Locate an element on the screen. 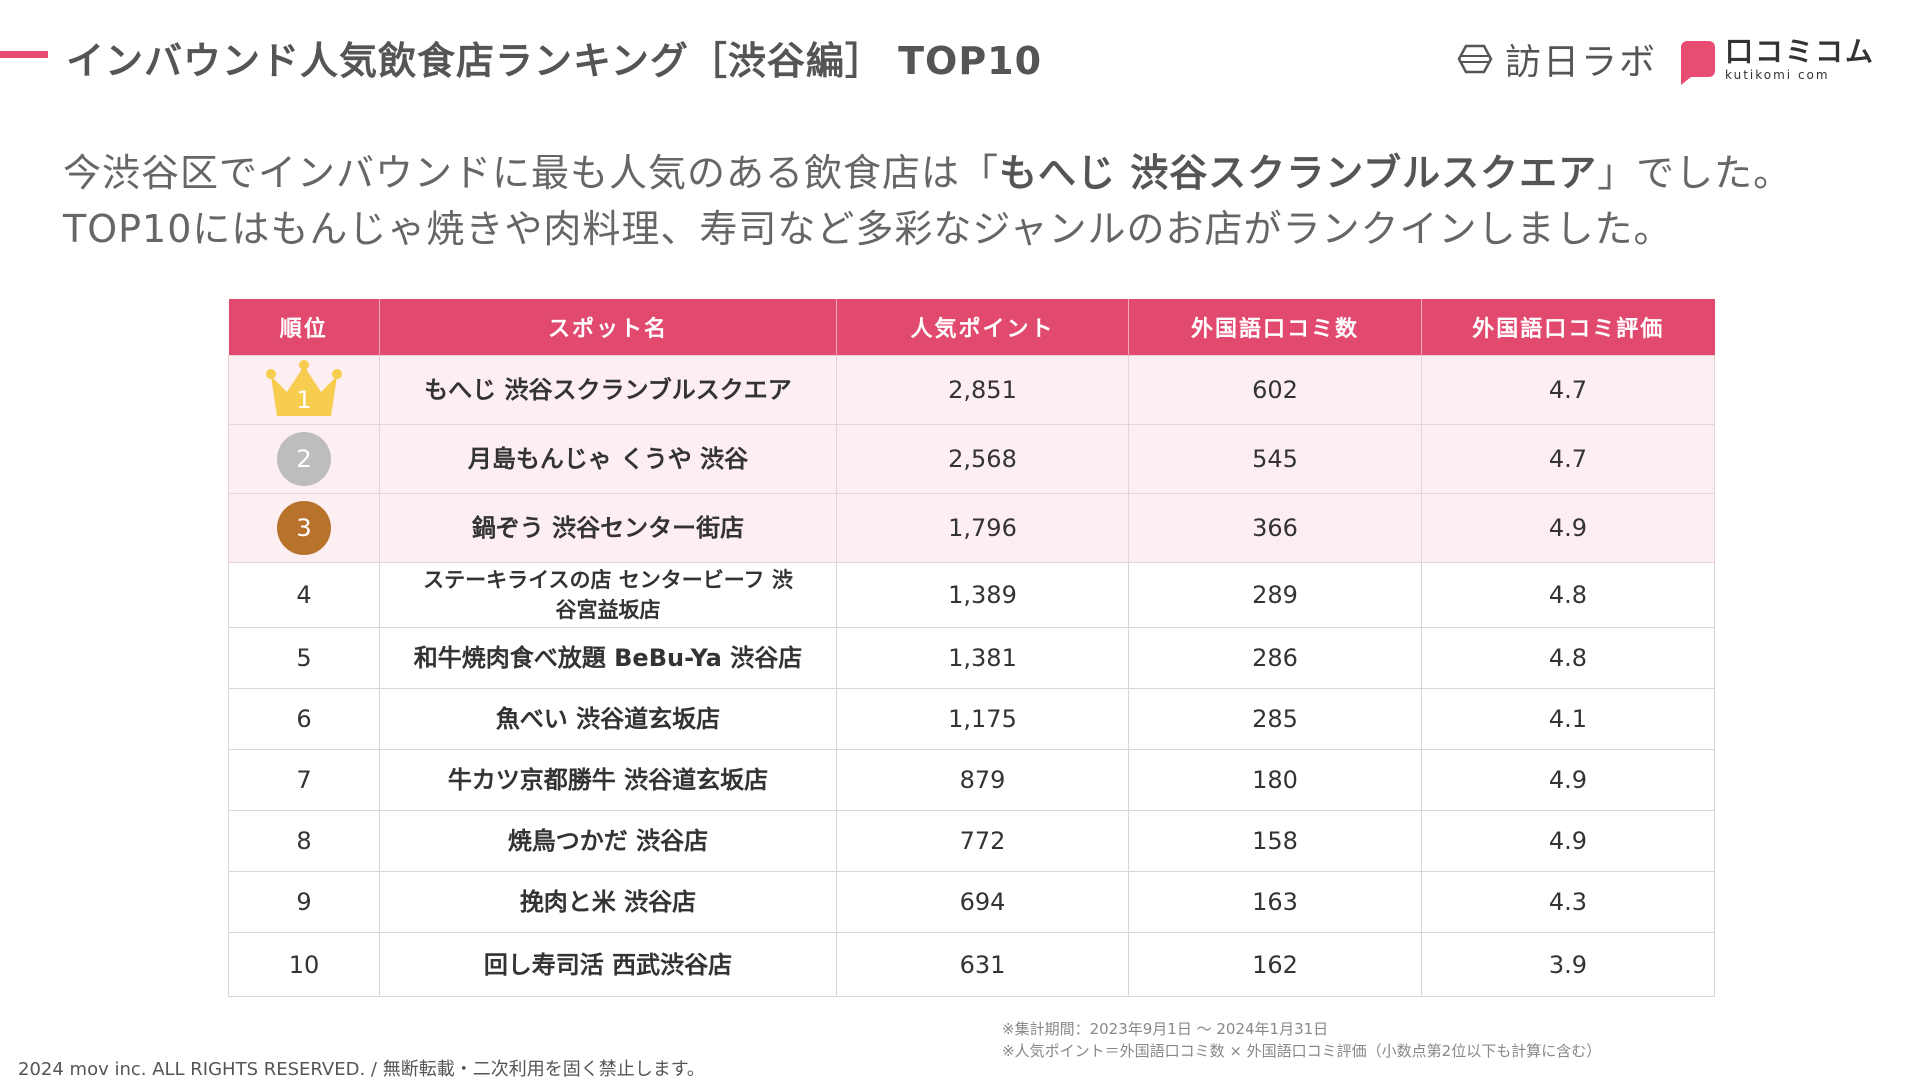 The image size is (1919, 1081). points-cell: 2,568 is located at coordinates (983, 459).